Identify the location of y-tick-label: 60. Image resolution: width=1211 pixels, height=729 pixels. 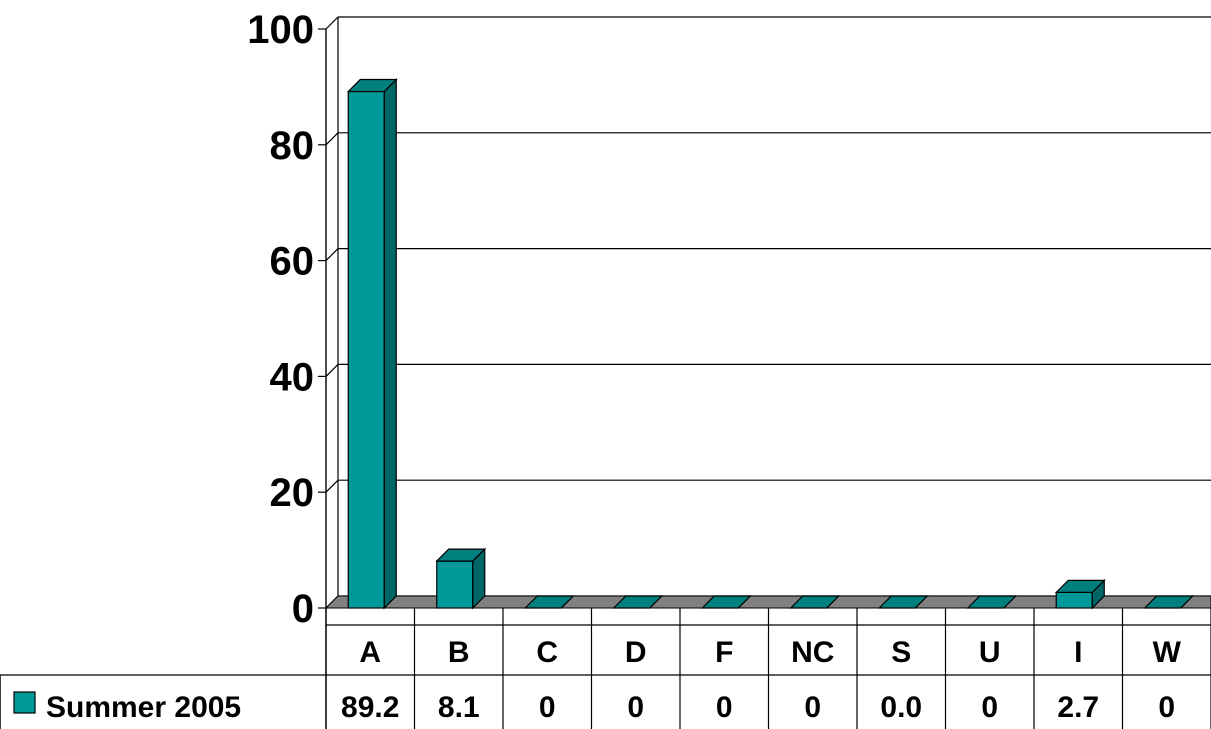
(292, 262).